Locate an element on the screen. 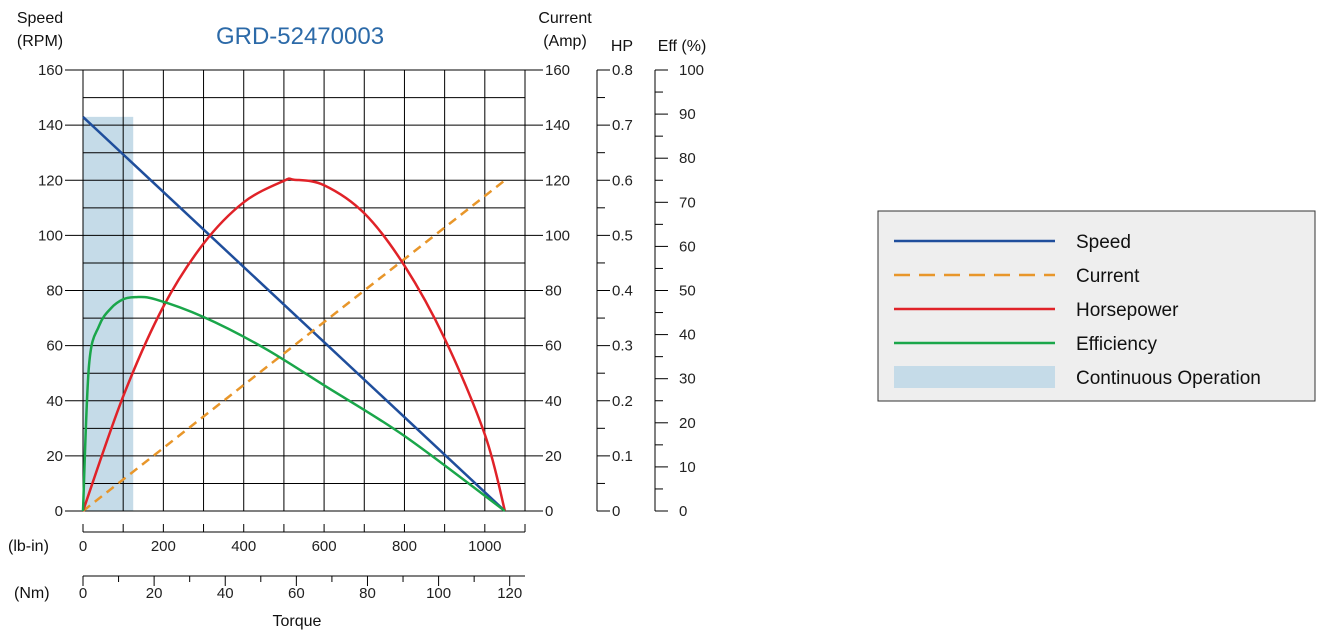 The image size is (1317, 632). current-tick-label: 140 is located at coordinates (557, 125).